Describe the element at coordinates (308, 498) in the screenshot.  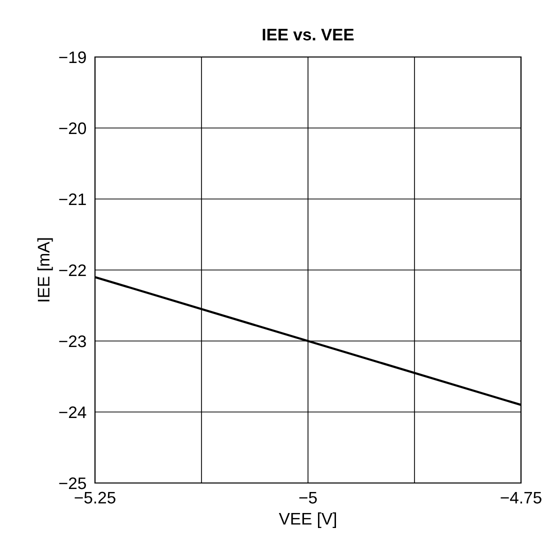
I see `x-tick-label: −5` at that location.